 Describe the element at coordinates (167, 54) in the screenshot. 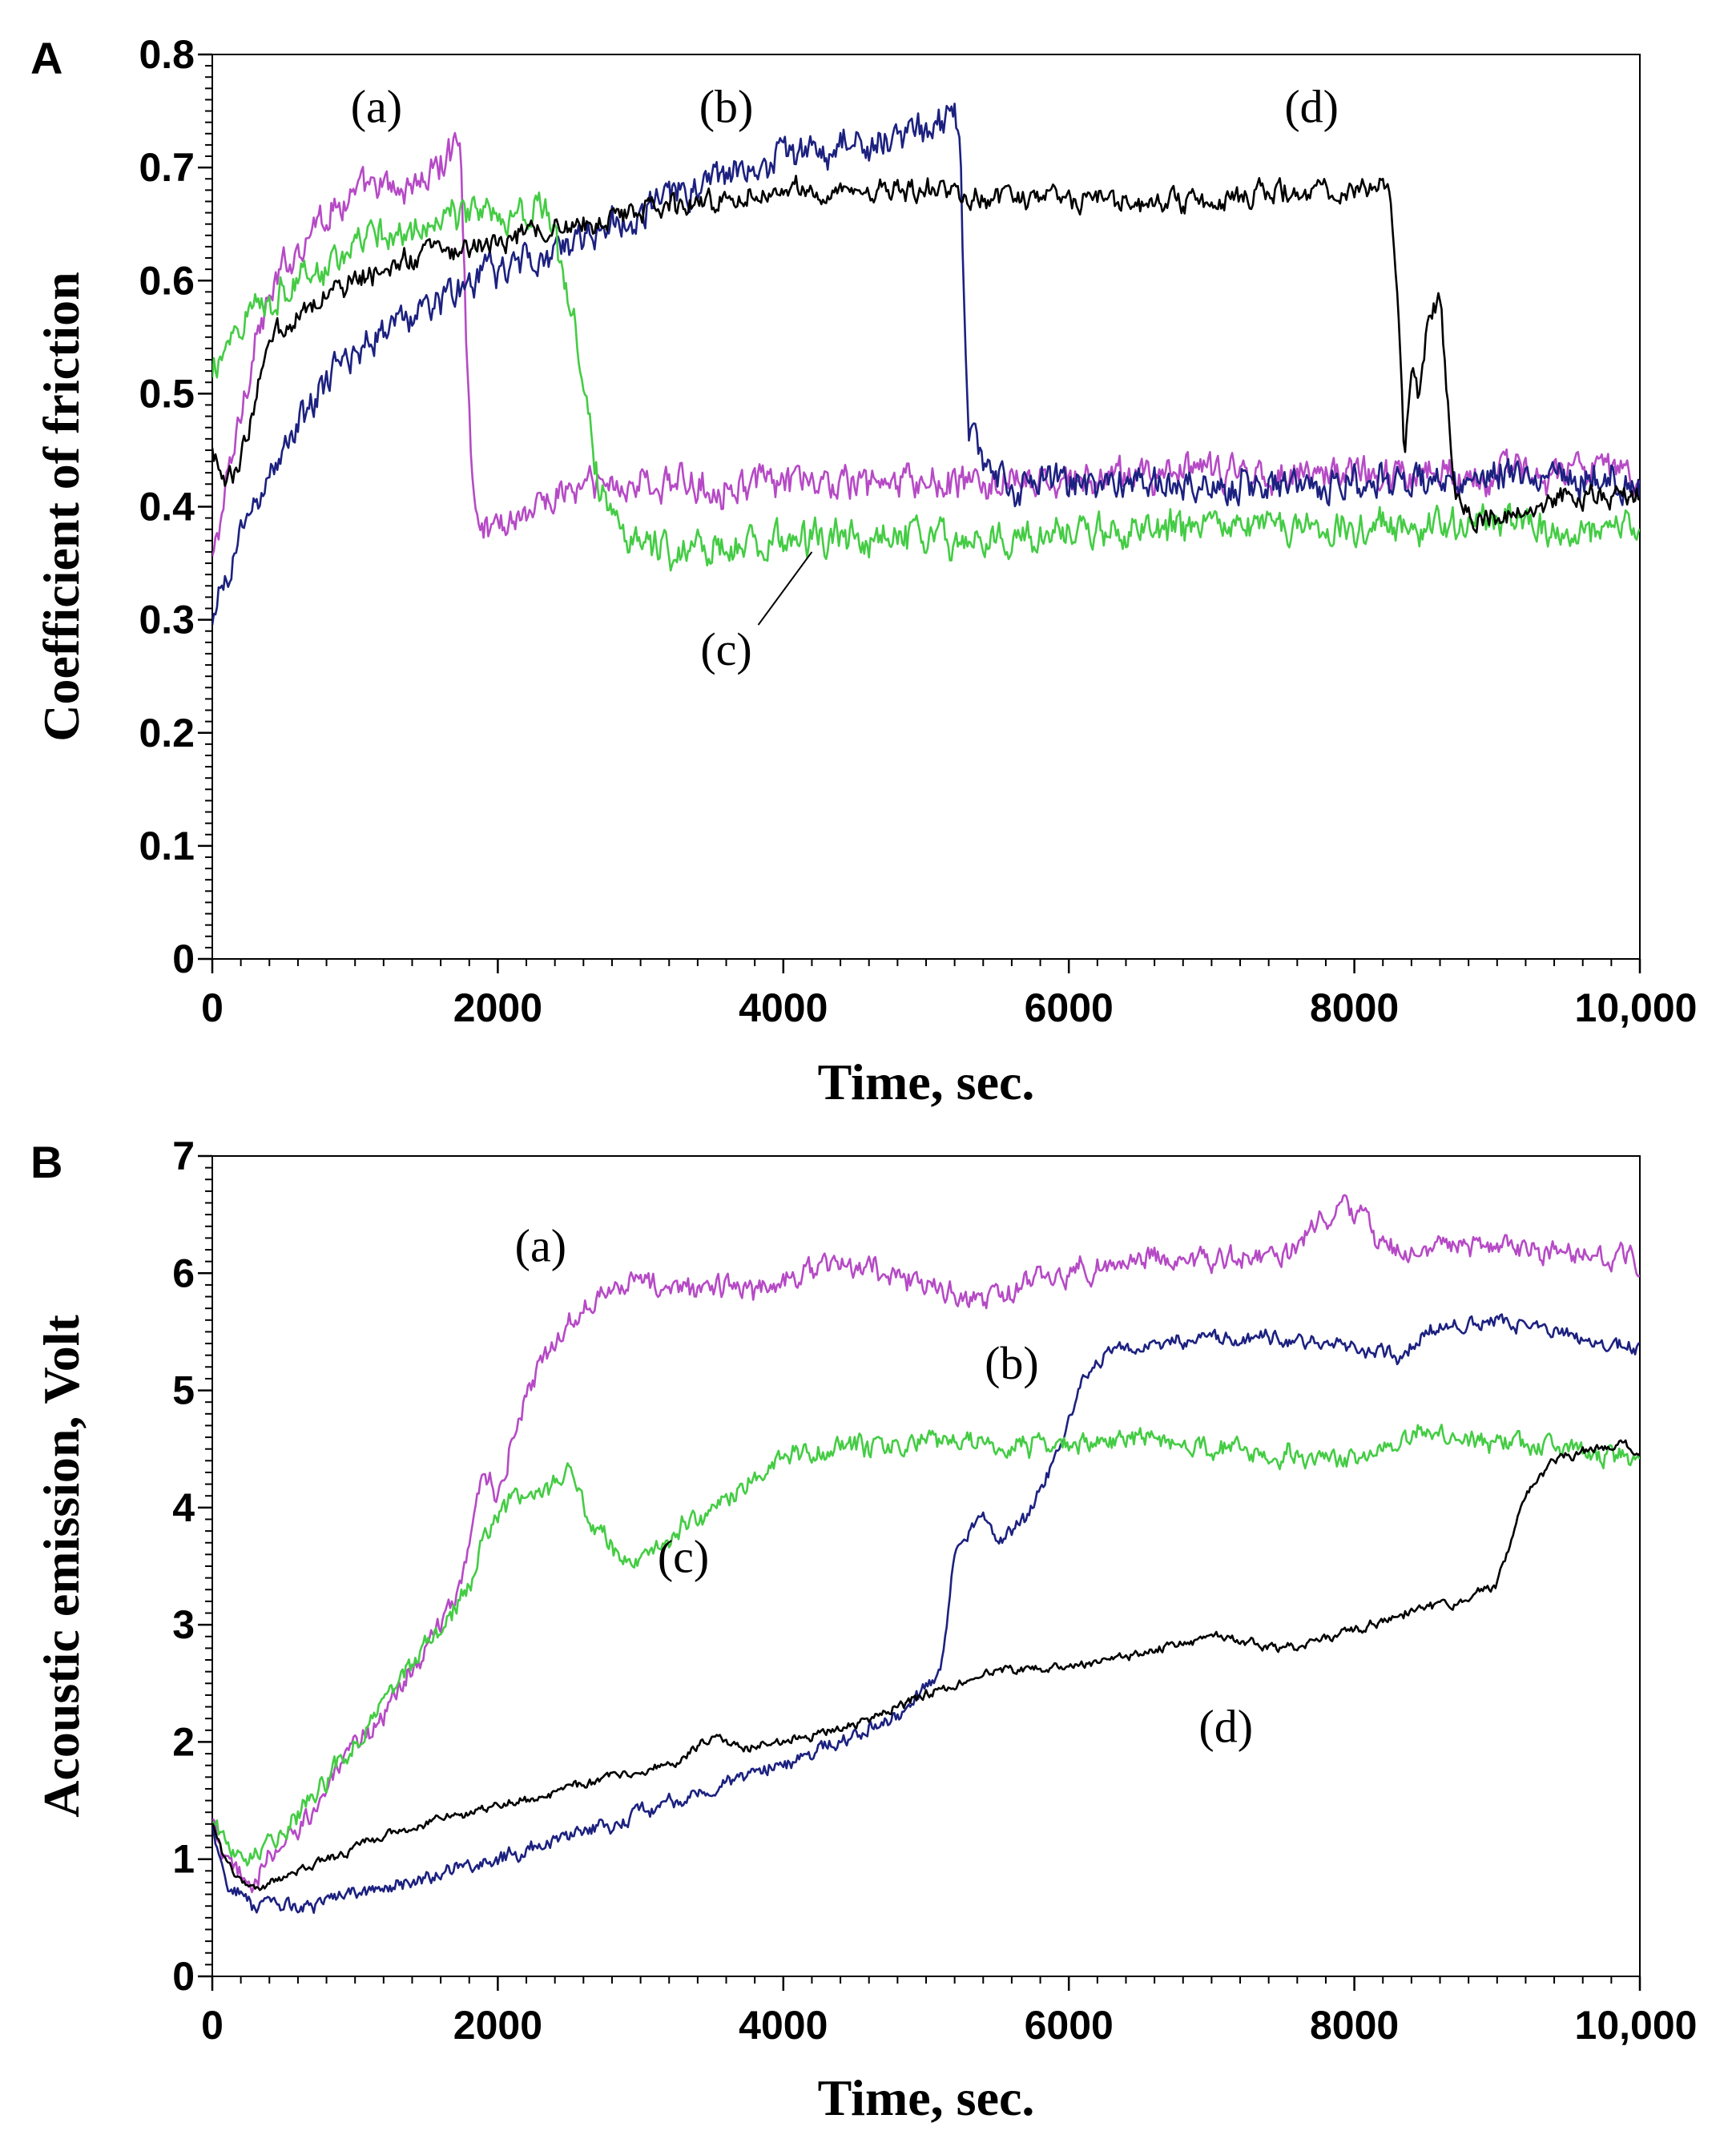

I see `y-tick-label: 0.8` at that location.